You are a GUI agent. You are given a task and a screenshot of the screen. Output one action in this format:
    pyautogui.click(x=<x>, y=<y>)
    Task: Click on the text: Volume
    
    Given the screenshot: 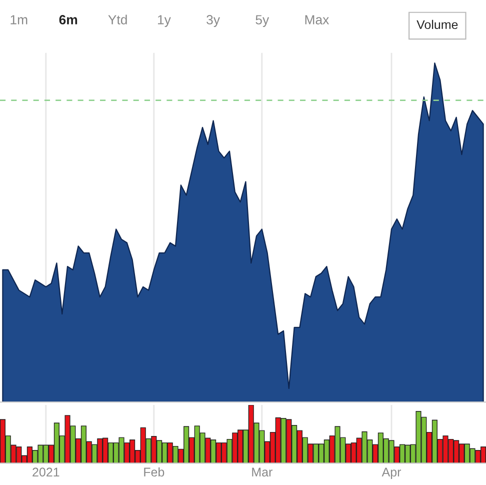 What is the action you would take?
    pyautogui.click(x=437, y=25)
    